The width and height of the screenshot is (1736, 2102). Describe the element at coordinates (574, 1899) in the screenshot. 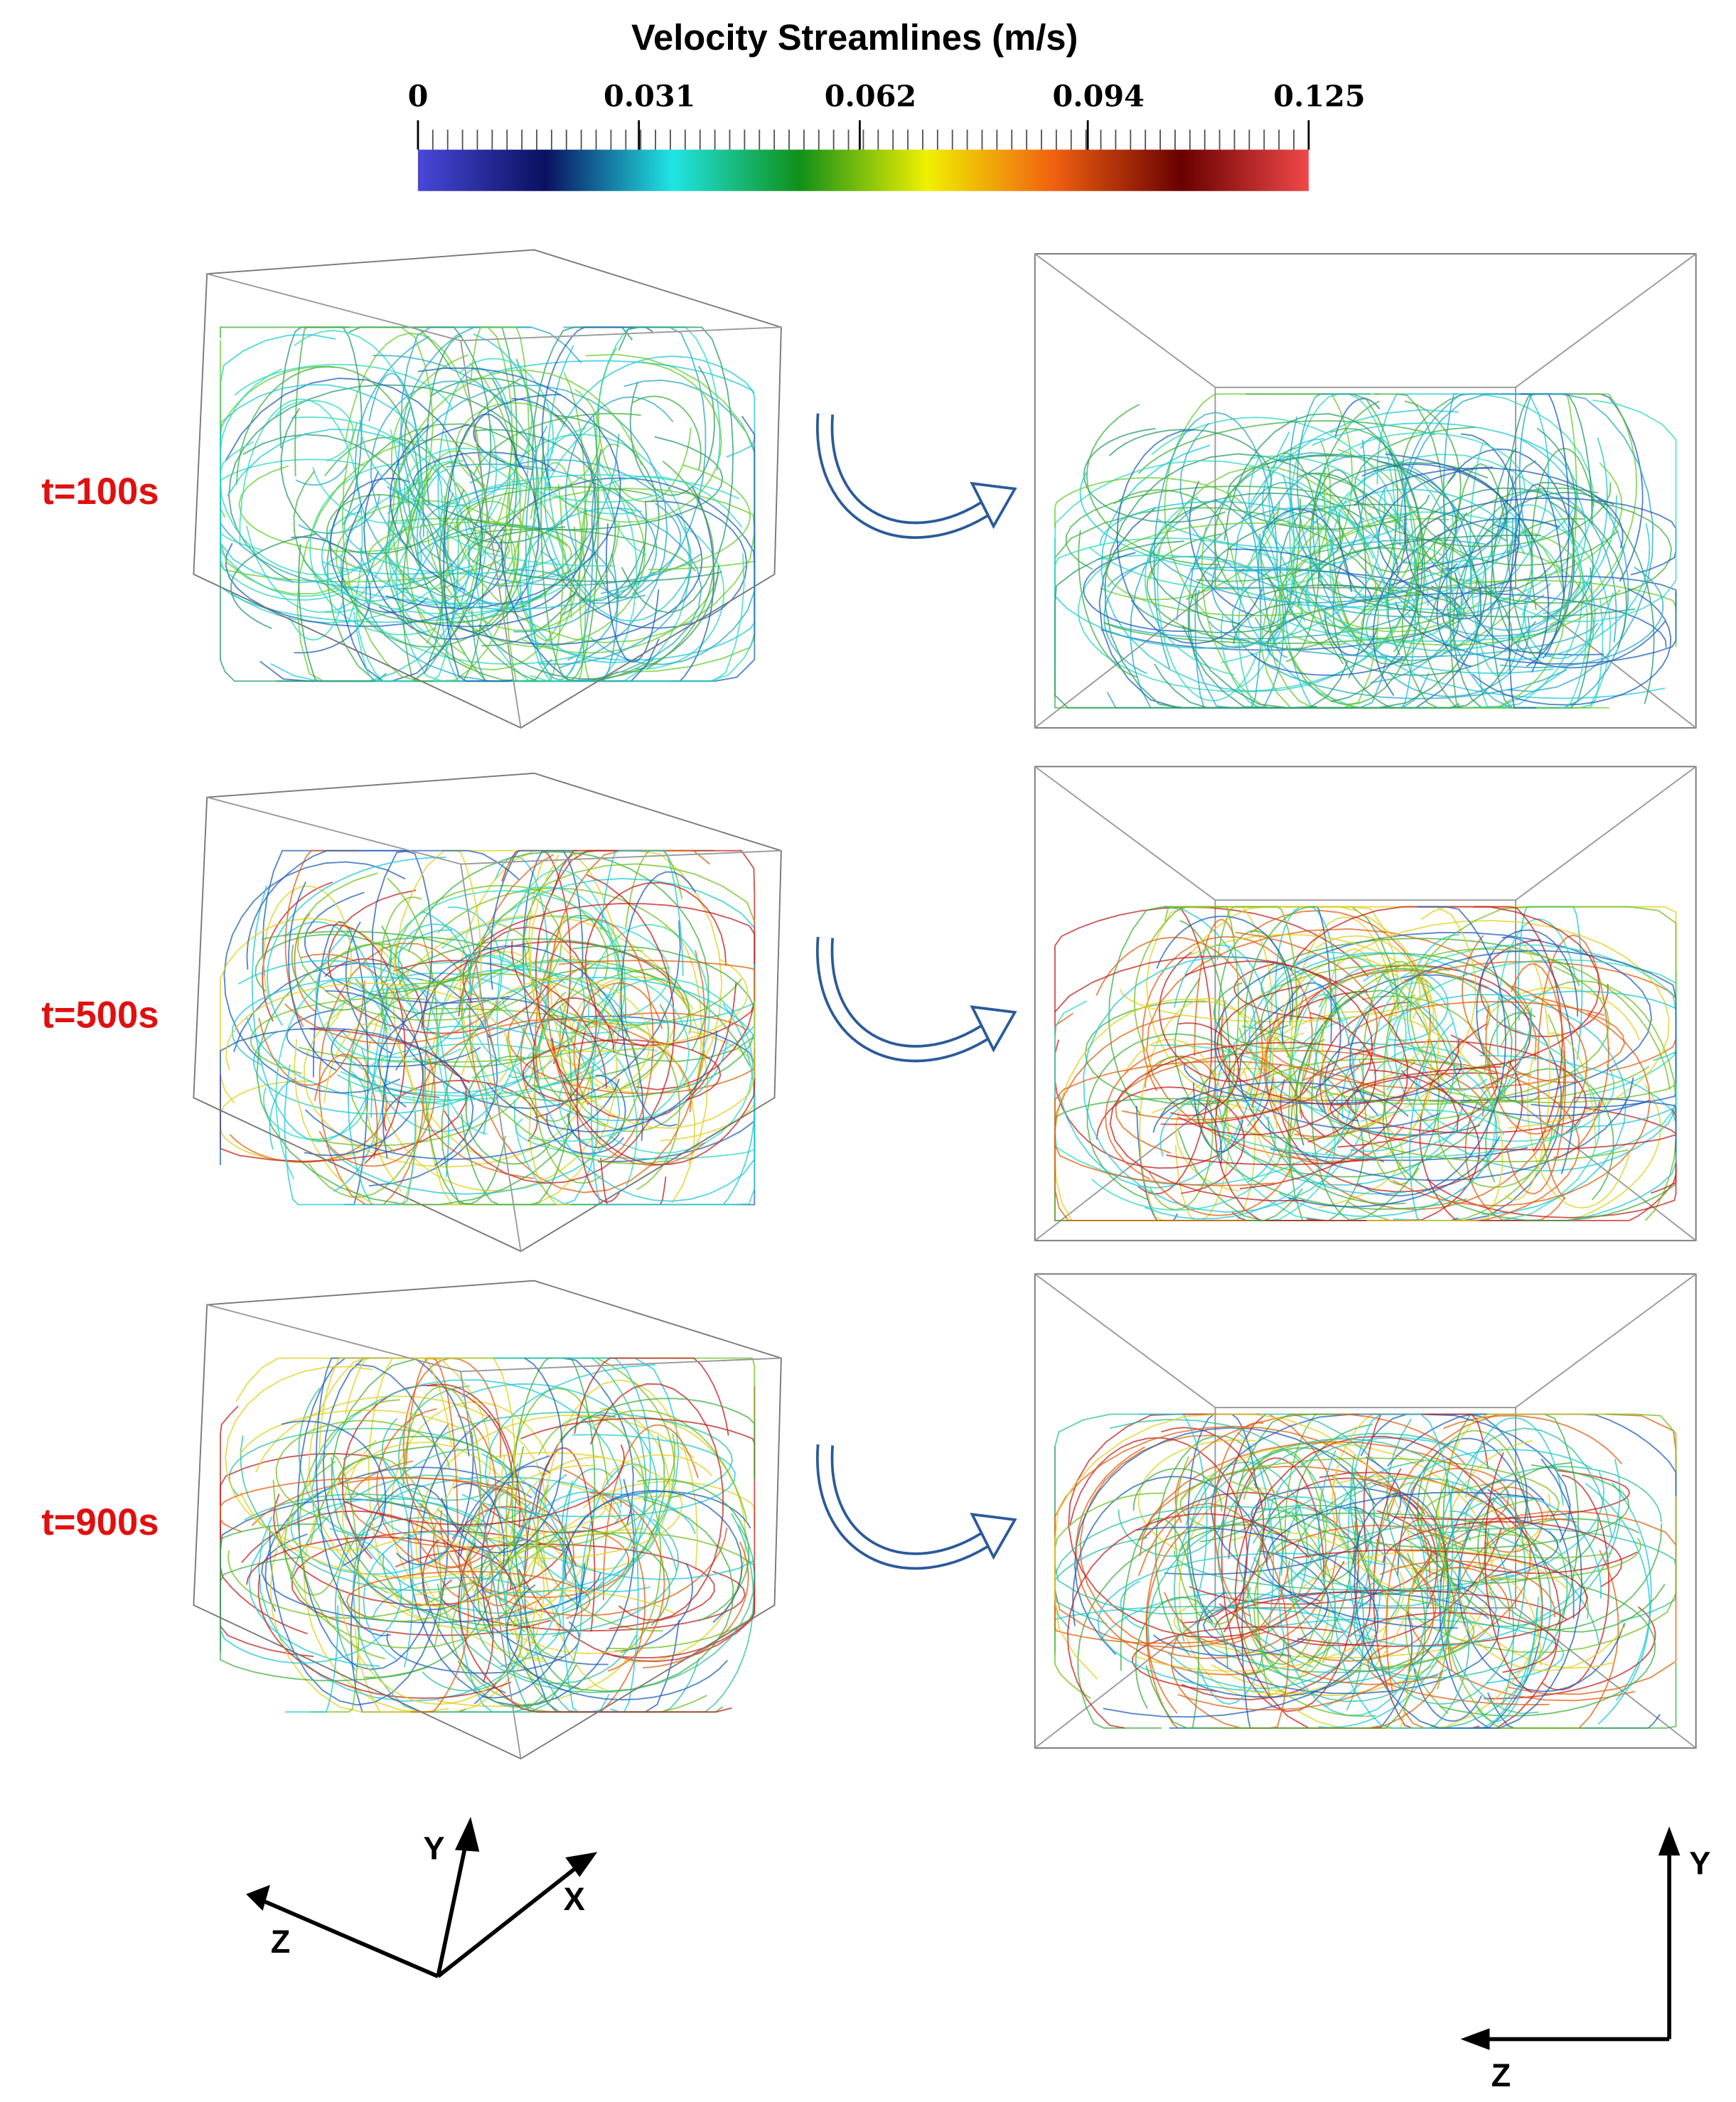

I see `axis-label: X` at that location.